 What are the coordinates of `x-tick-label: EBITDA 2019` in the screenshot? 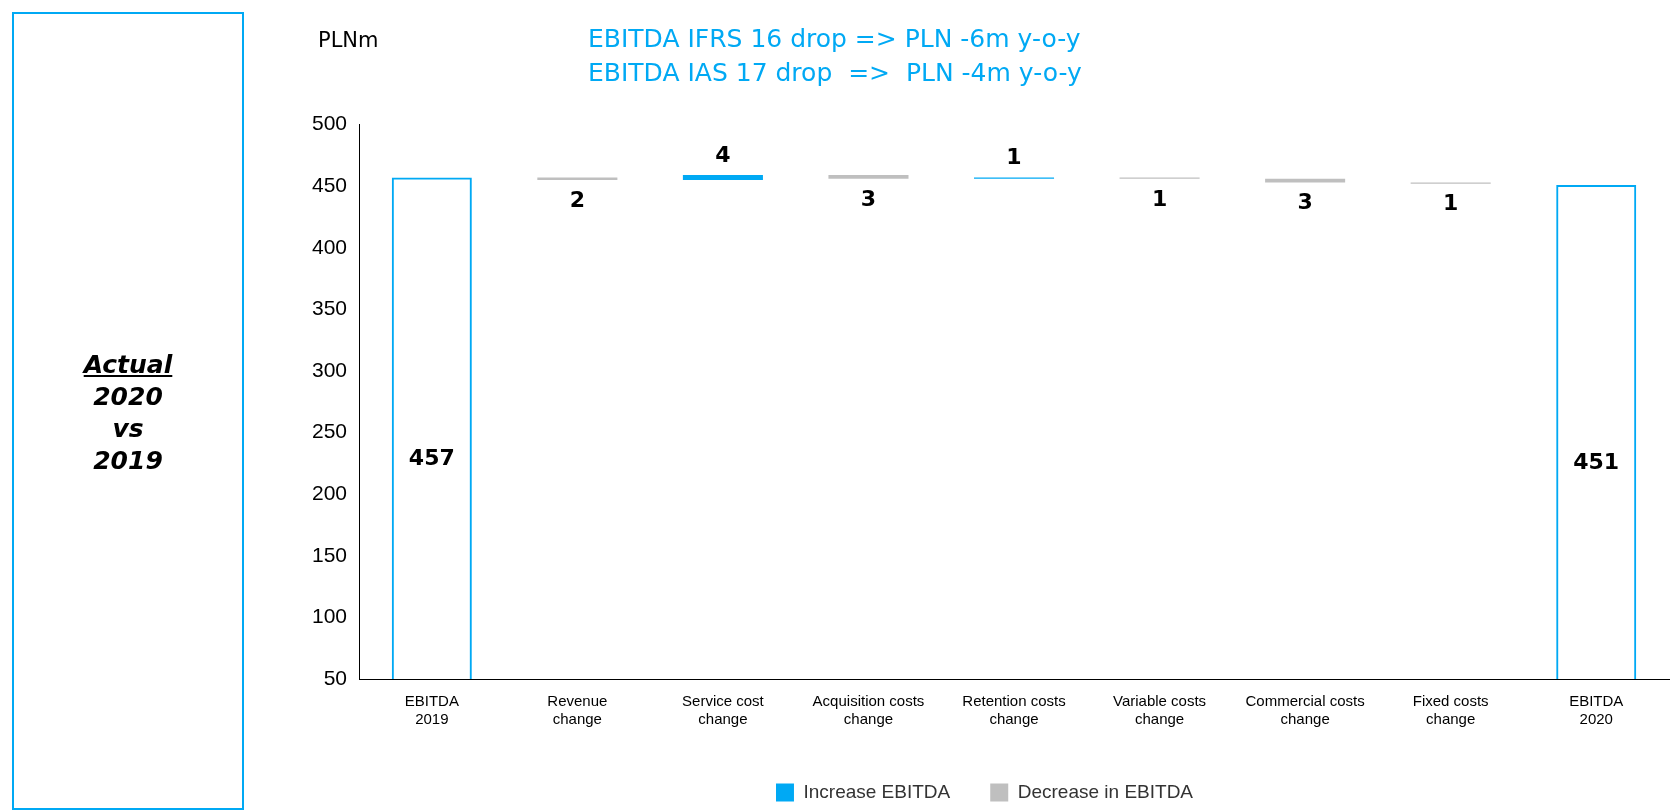 It's located at (431, 710).